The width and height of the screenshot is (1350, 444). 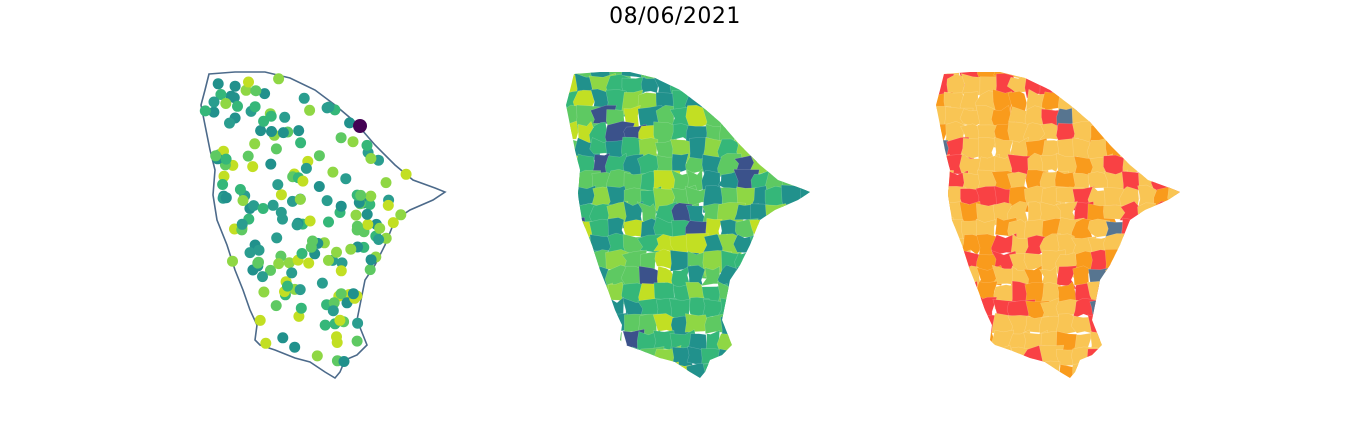 What do you see at coordinates (688, 225) in the screenshot?
I see `choropleth-map-panel` at bounding box center [688, 225].